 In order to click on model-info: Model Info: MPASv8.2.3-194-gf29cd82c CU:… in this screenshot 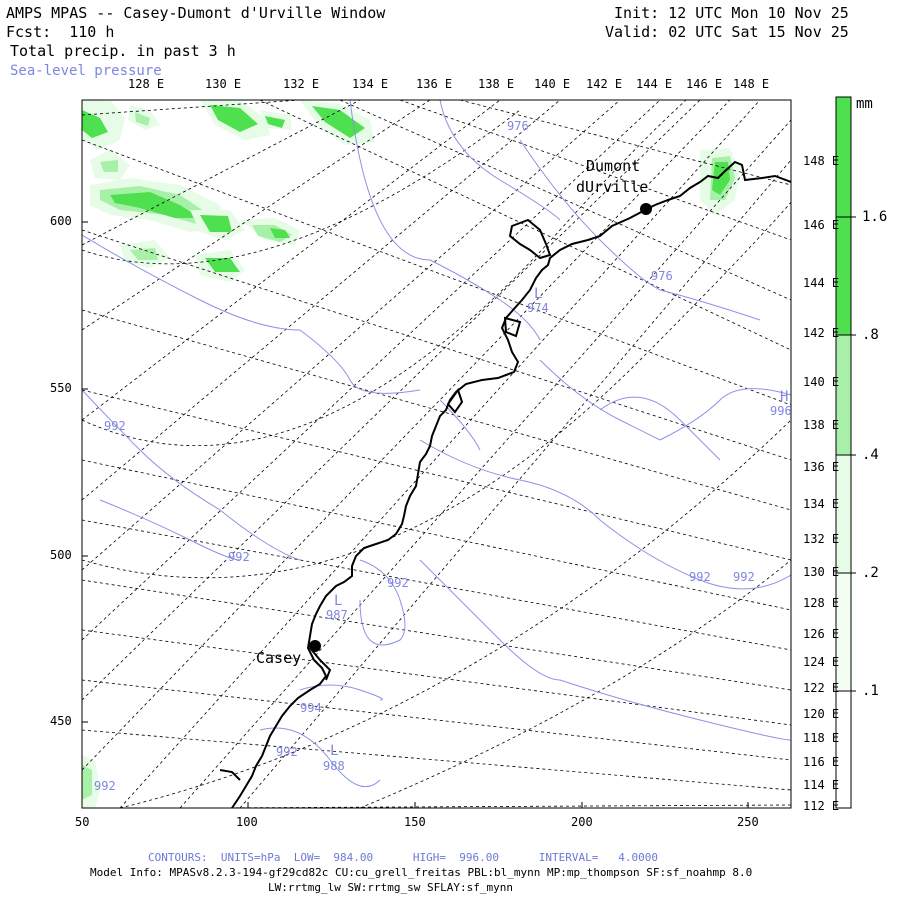, I will do `click(421, 872)`.